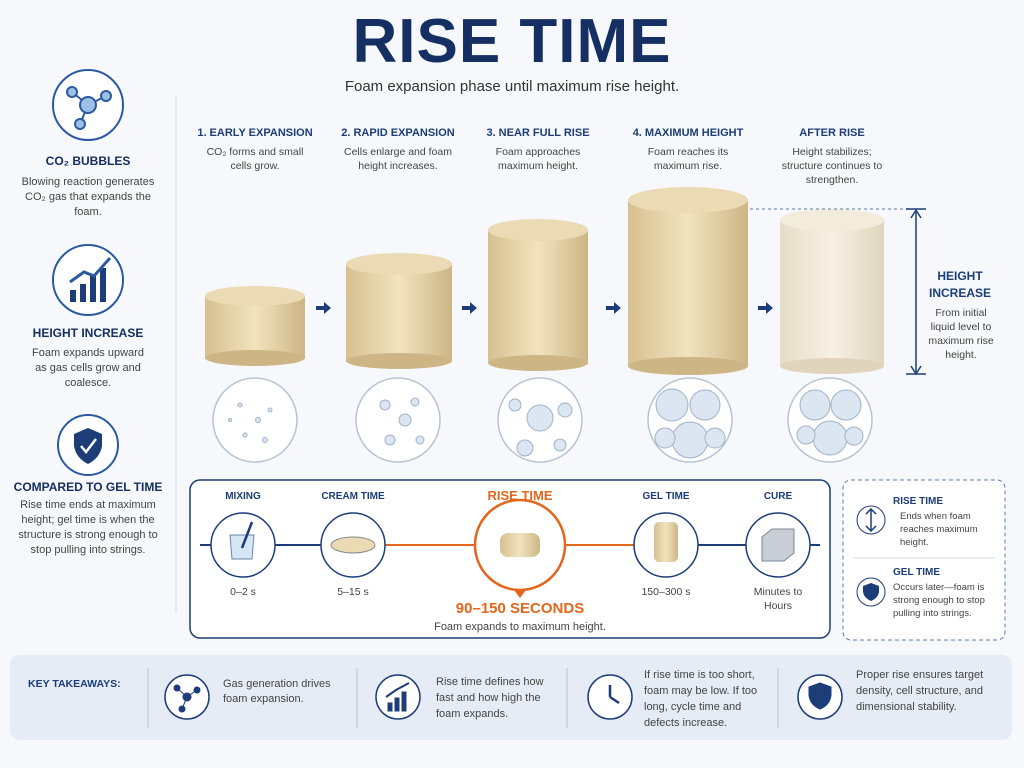  I want to click on stage-text: CO₂ forms and small cells grow., so click(255, 159).